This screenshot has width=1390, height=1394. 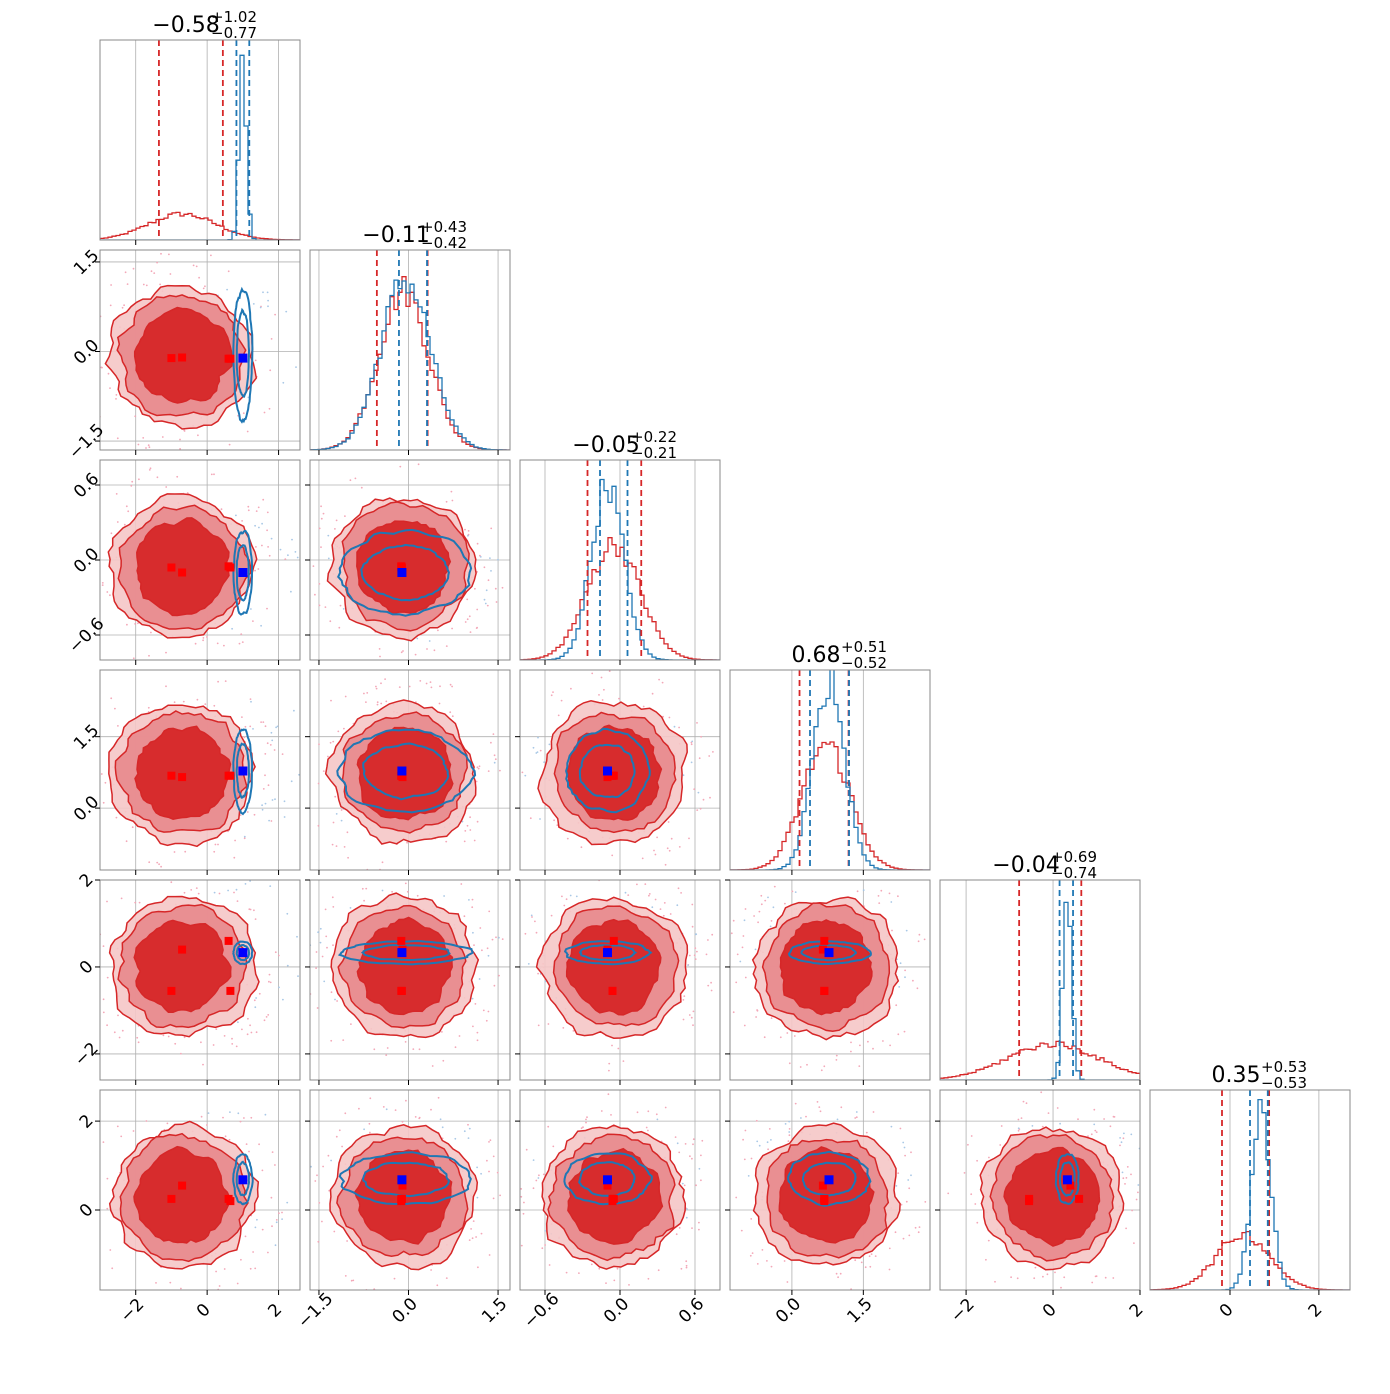 I want to click on x-tick-label: 2, so click(x=1316, y=1311).